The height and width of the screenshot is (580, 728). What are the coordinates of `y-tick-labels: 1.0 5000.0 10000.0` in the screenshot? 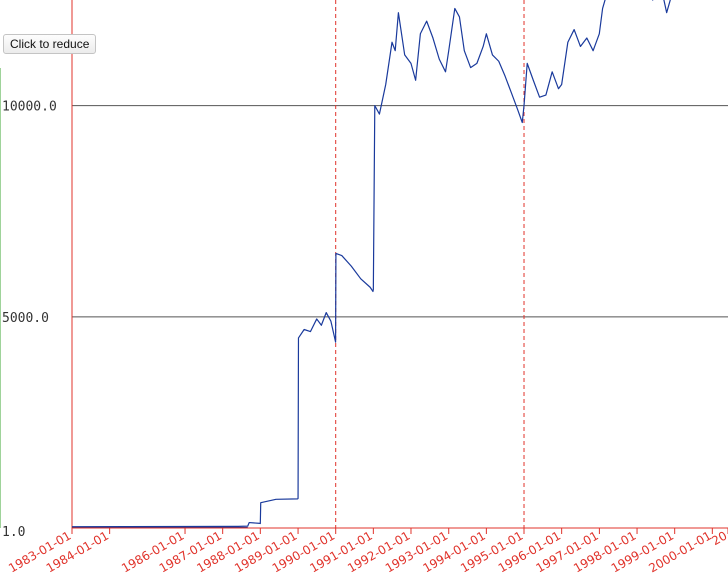 It's located at (29, 320).